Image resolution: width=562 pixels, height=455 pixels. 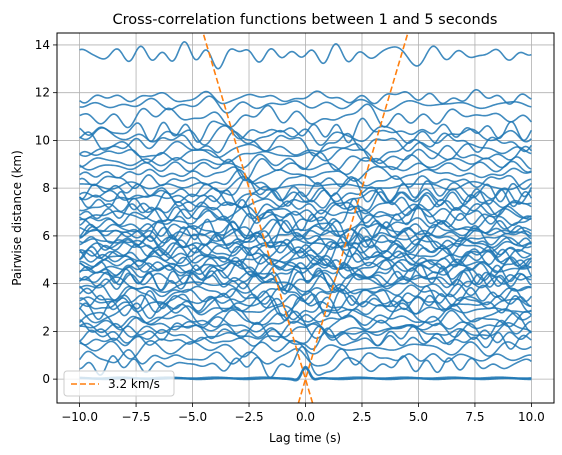 I want to click on y-tick-label: 6, so click(x=46, y=236).